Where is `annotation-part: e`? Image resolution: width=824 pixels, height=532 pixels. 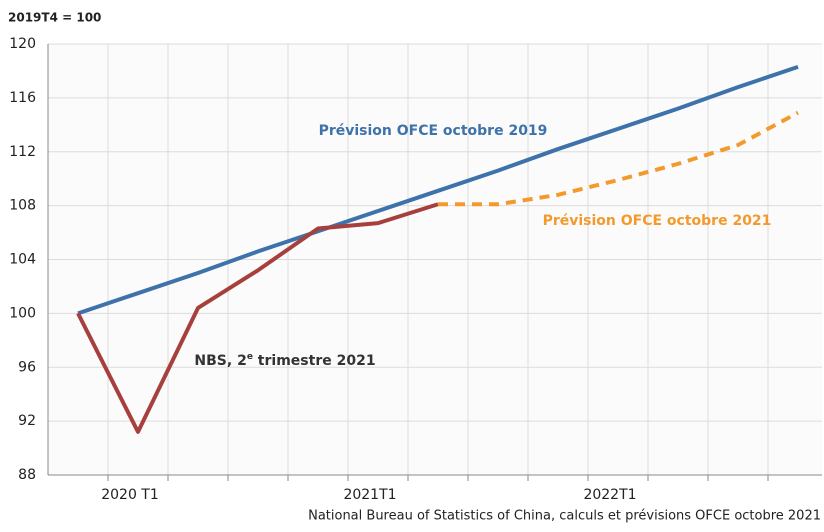
annotation-part: e is located at coordinates (250, 357).